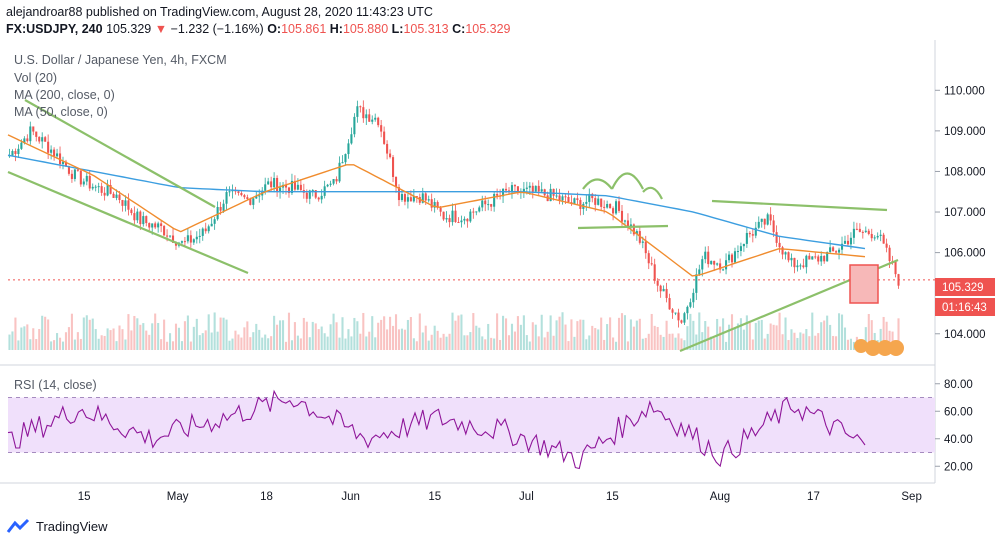  What do you see at coordinates (896, 348) in the screenshot?
I see `event-marker-icon` at bounding box center [896, 348].